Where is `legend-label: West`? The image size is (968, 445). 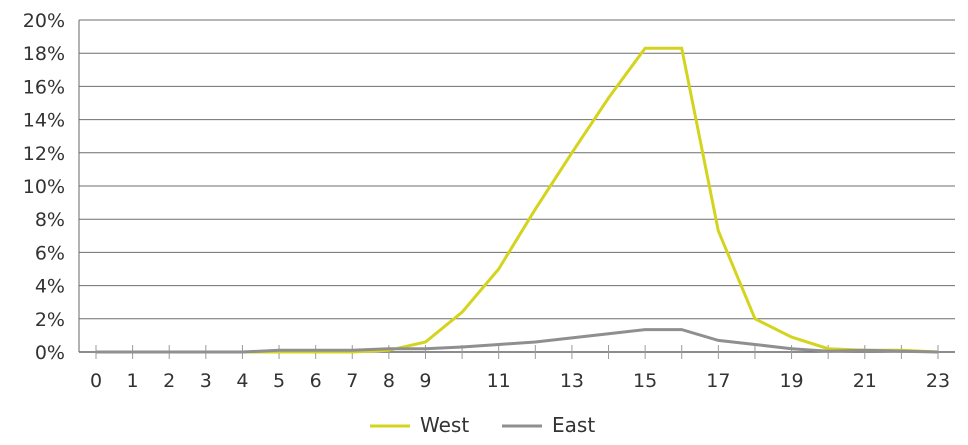 legend-label: West is located at coordinates (444, 425).